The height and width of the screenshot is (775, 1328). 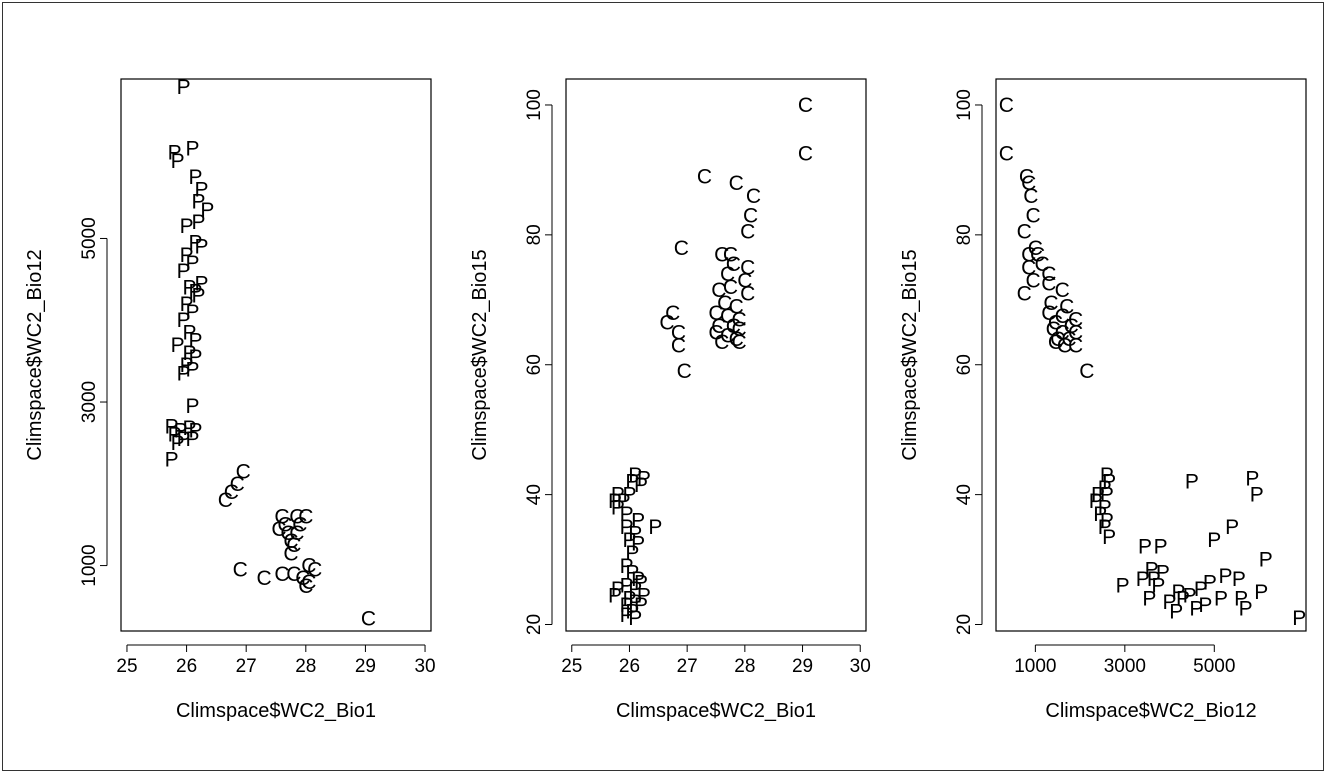 What do you see at coordinates (534, 364) in the screenshot?
I see `y-tick-label: 60` at bounding box center [534, 364].